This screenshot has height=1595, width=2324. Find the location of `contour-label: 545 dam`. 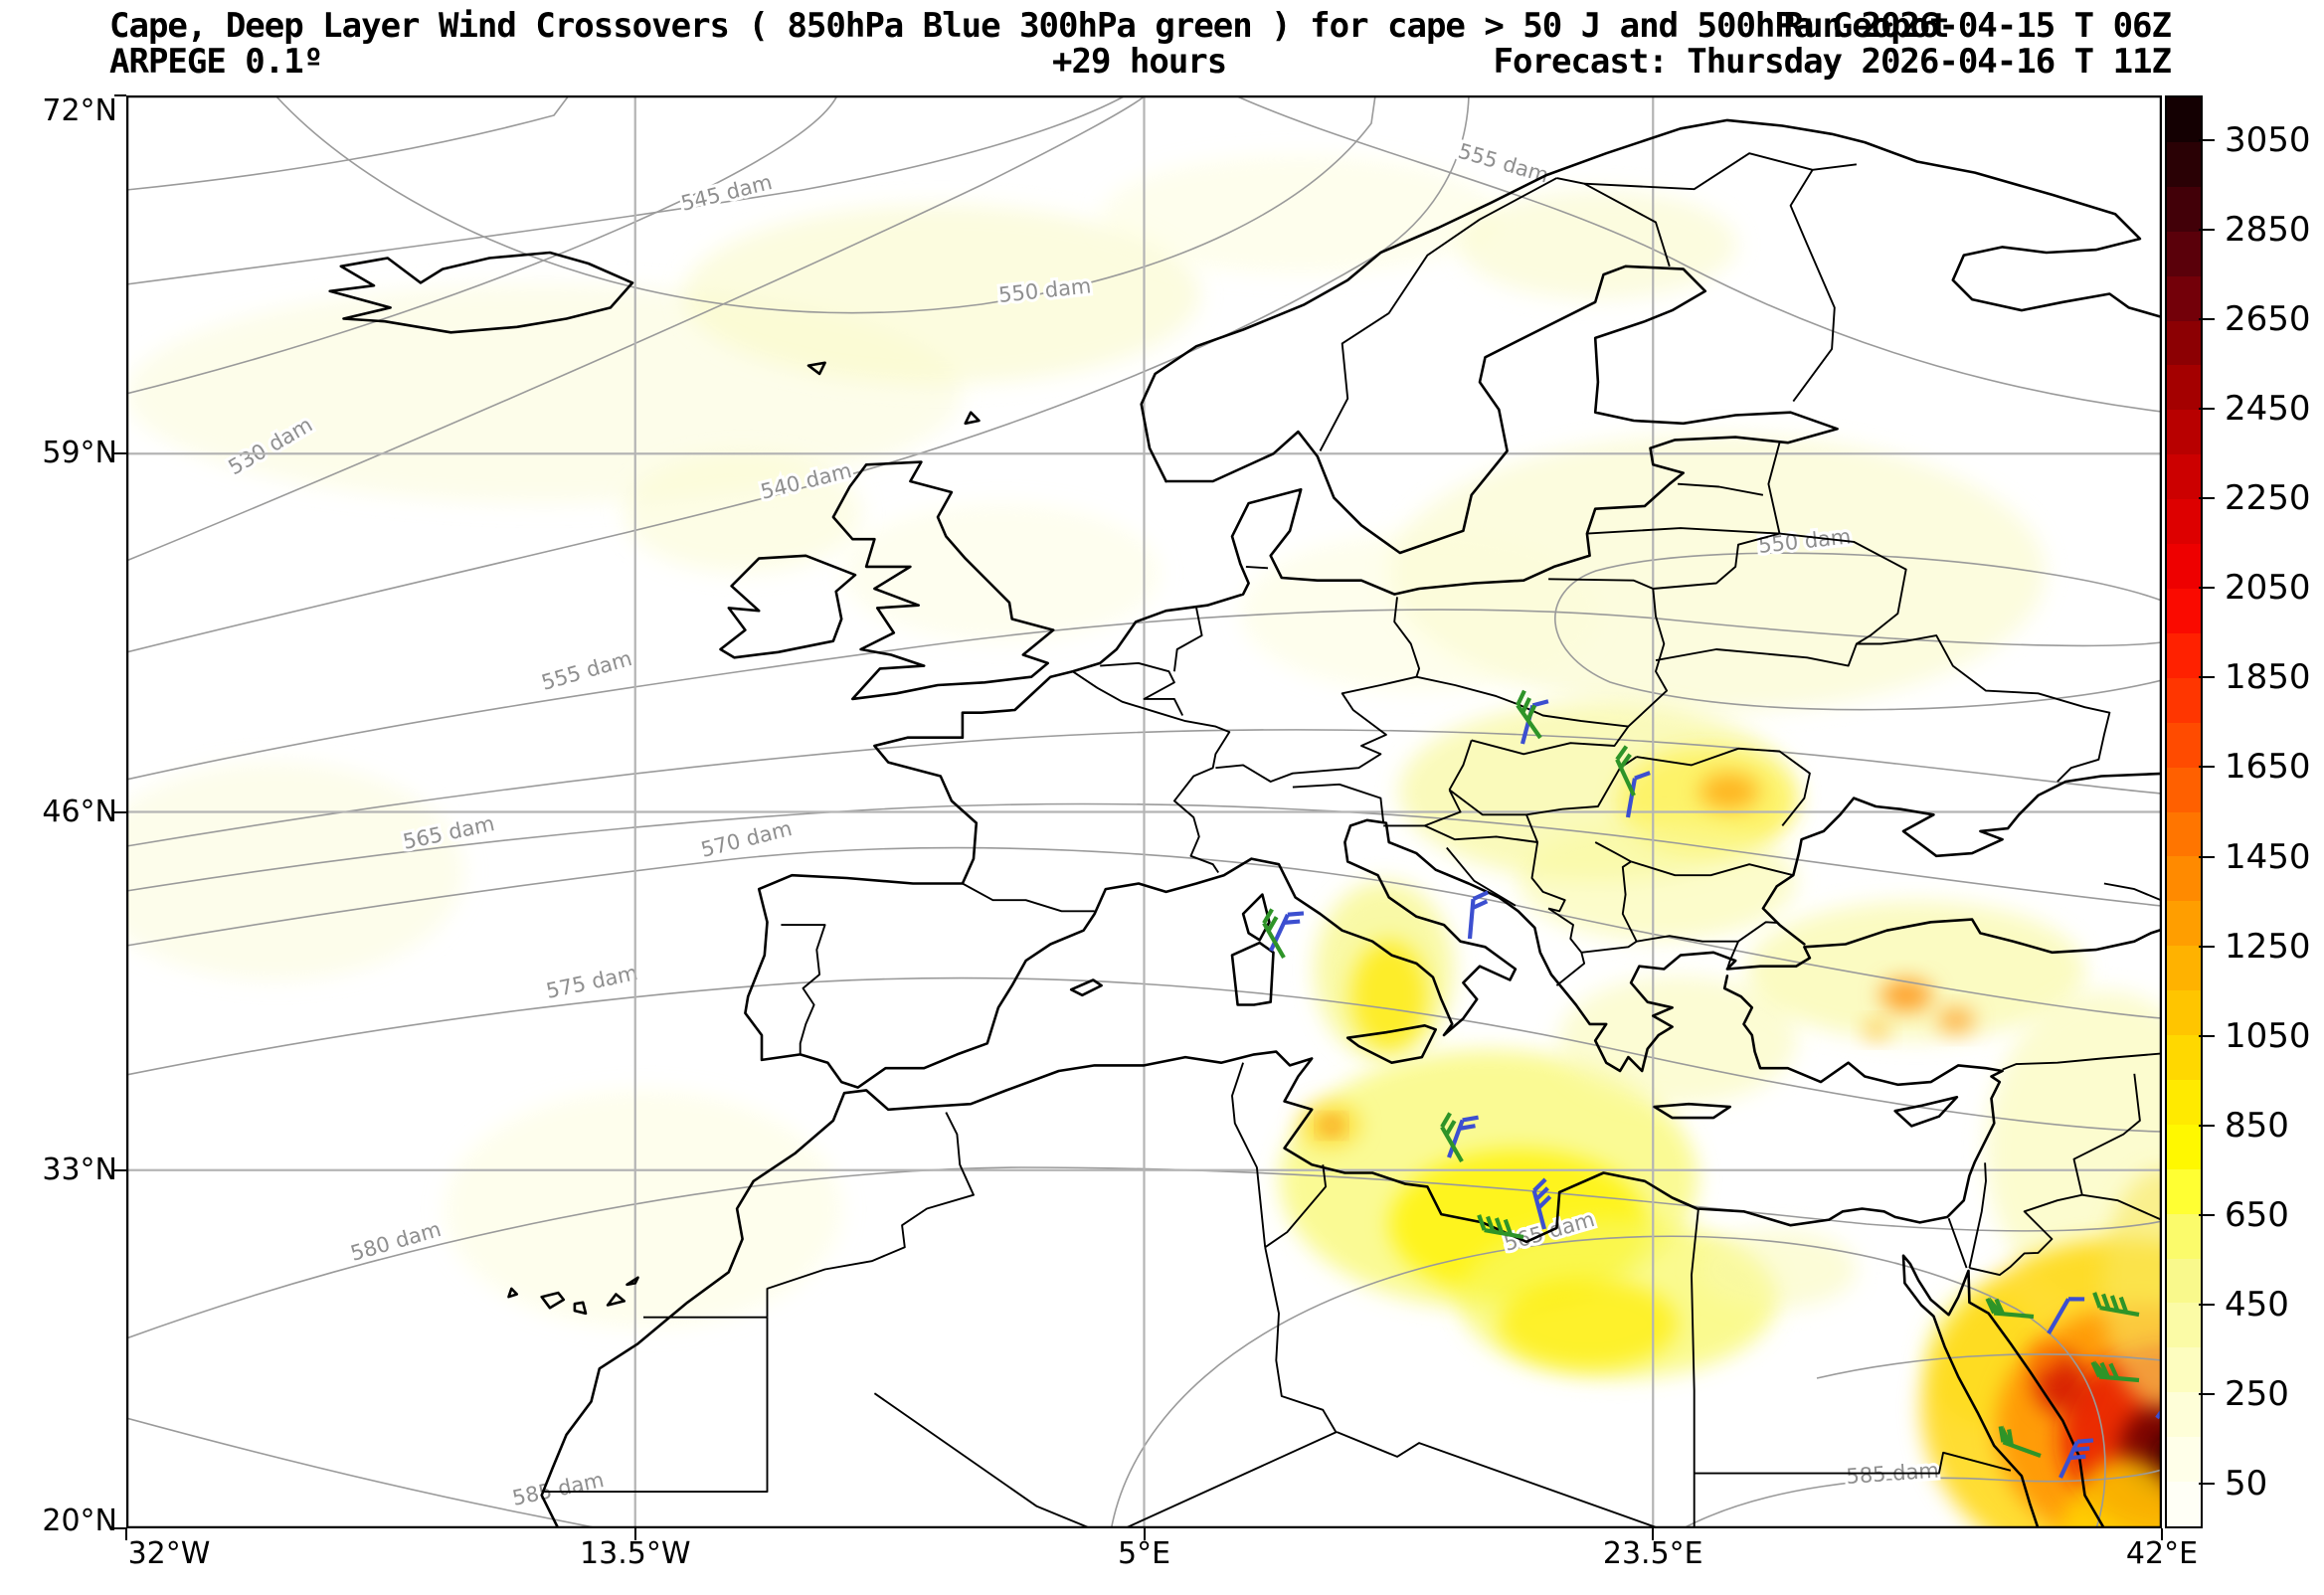

contour-label: 545 dam is located at coordinates (726, 193).